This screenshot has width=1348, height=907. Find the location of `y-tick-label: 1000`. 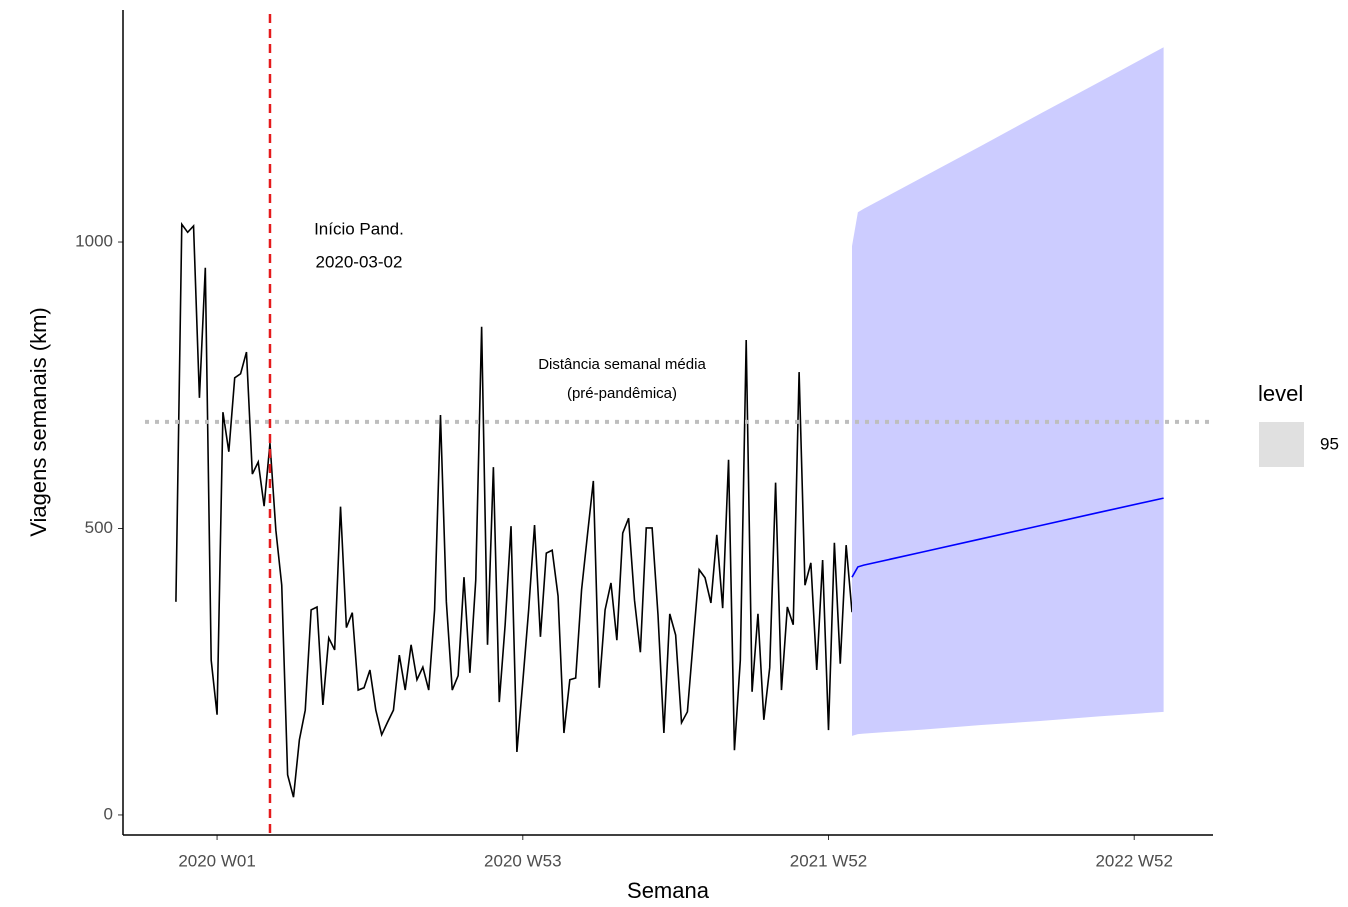

y-tick-label: 1000 is located at coordinates (94, 241).